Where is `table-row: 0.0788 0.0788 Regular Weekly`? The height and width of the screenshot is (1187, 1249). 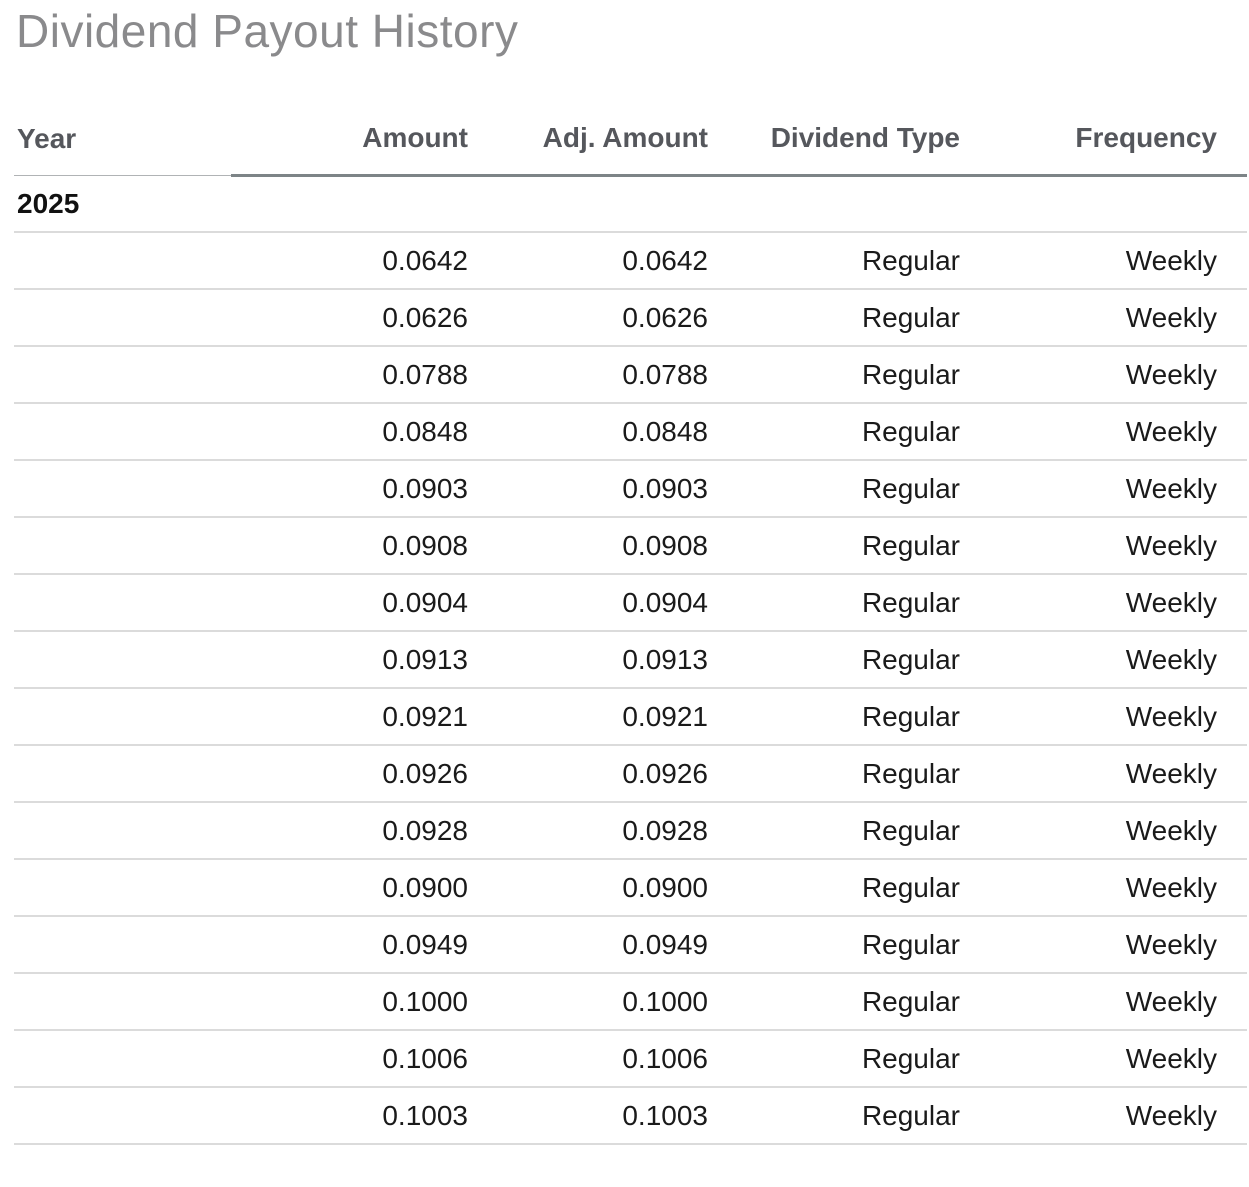
table-row: 0.0788 0.0788 Regular Weekly is located at coordinates (630, 375).